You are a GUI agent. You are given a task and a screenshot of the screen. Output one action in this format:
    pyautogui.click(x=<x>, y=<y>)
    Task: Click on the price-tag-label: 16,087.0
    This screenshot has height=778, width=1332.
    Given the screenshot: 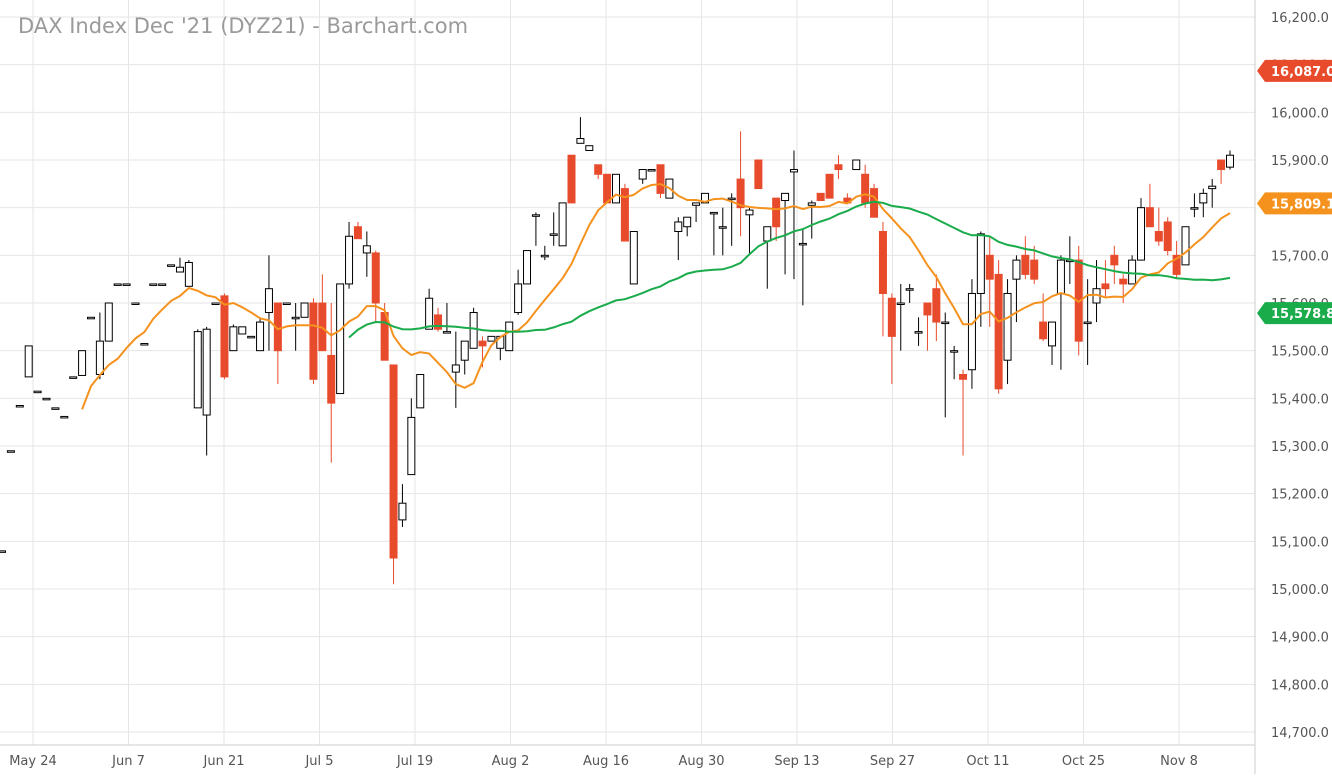 What is the action you would take?
    pyautogui.click(x=1301, y=72)
    